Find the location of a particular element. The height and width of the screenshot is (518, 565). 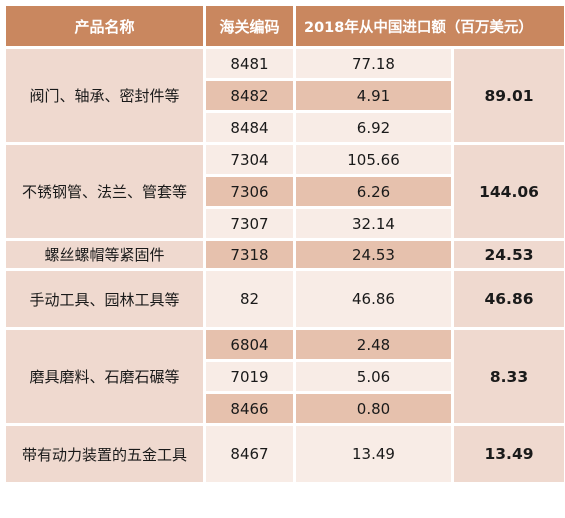

table-row: 8482 4.91 is located at coordinates (285, 95).